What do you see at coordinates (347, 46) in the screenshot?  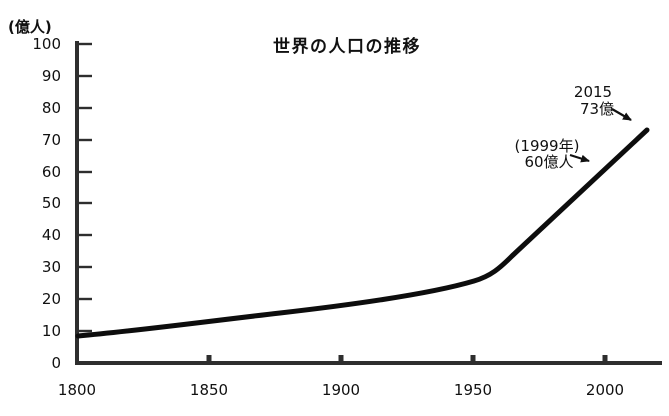 I see `chart-title: 世界の人口の推移` at bounding box center [347, 46].